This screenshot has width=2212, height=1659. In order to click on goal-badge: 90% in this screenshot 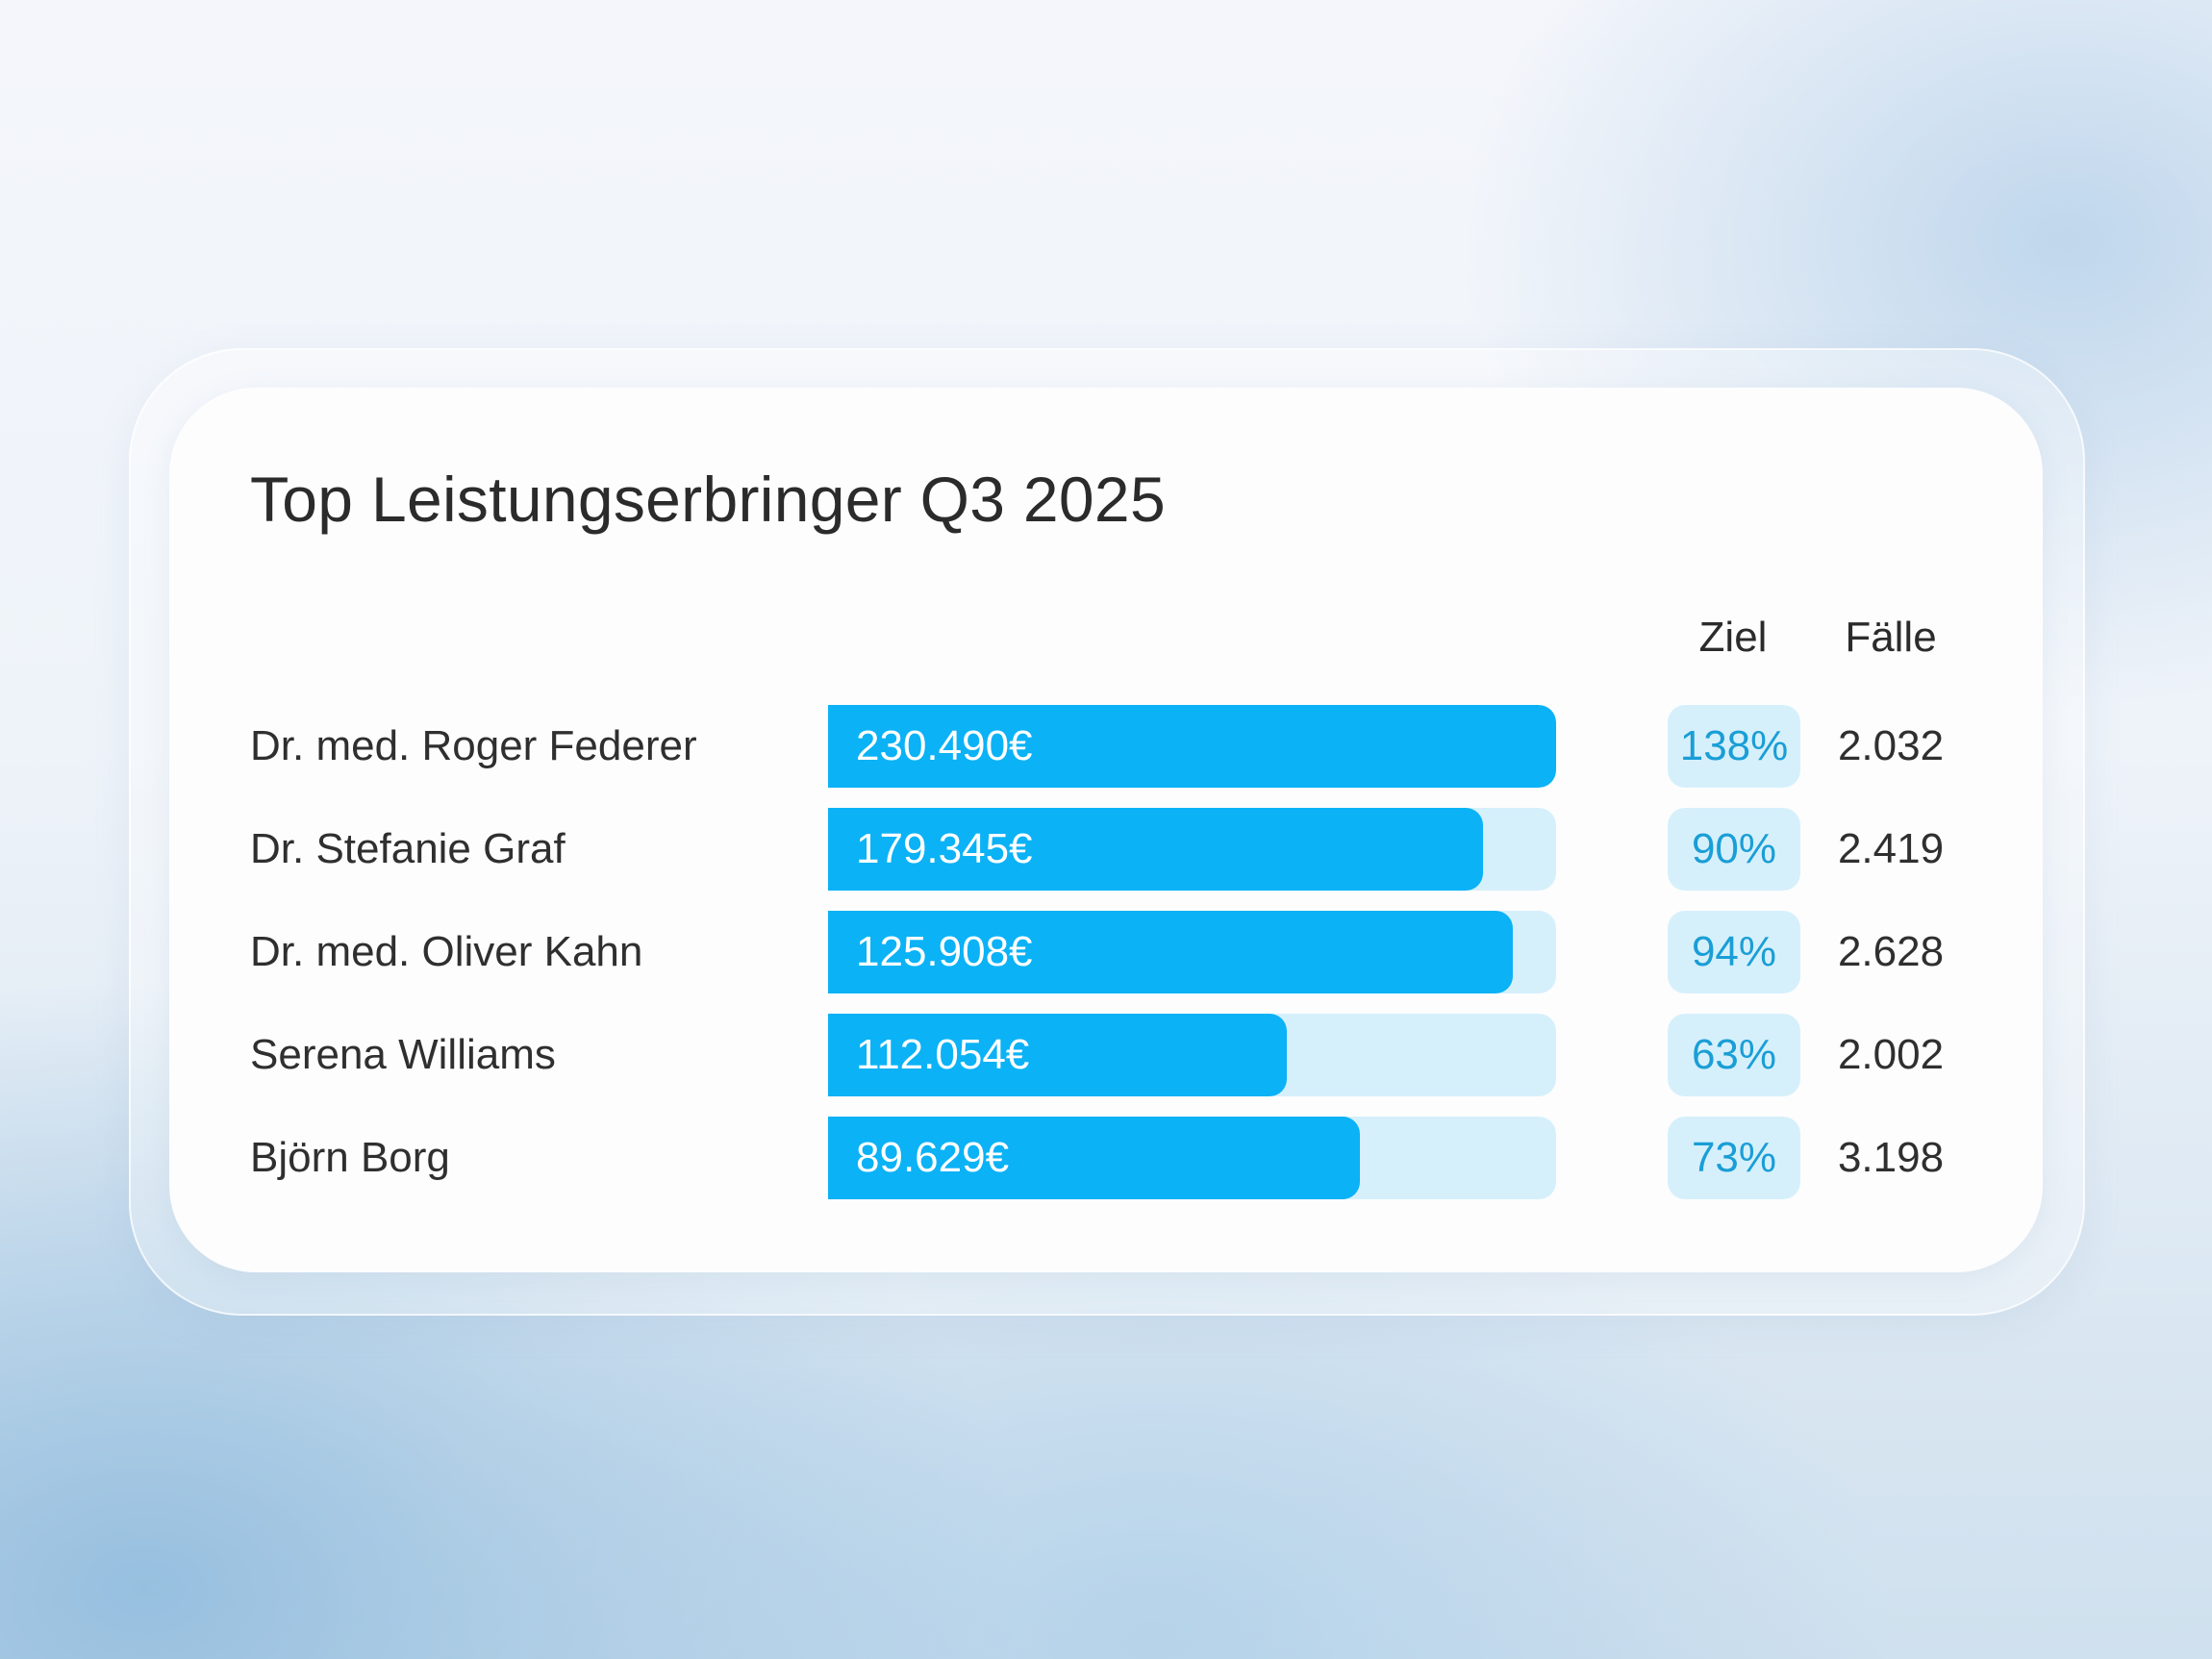, I will do `click(1734, 850)`.